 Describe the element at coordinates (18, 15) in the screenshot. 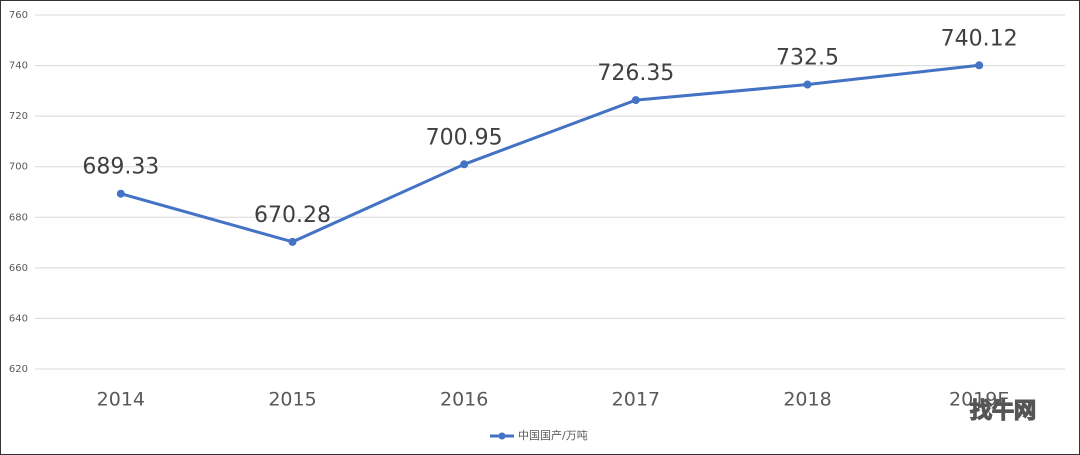

I see `y-tick-label: 760` at that location.